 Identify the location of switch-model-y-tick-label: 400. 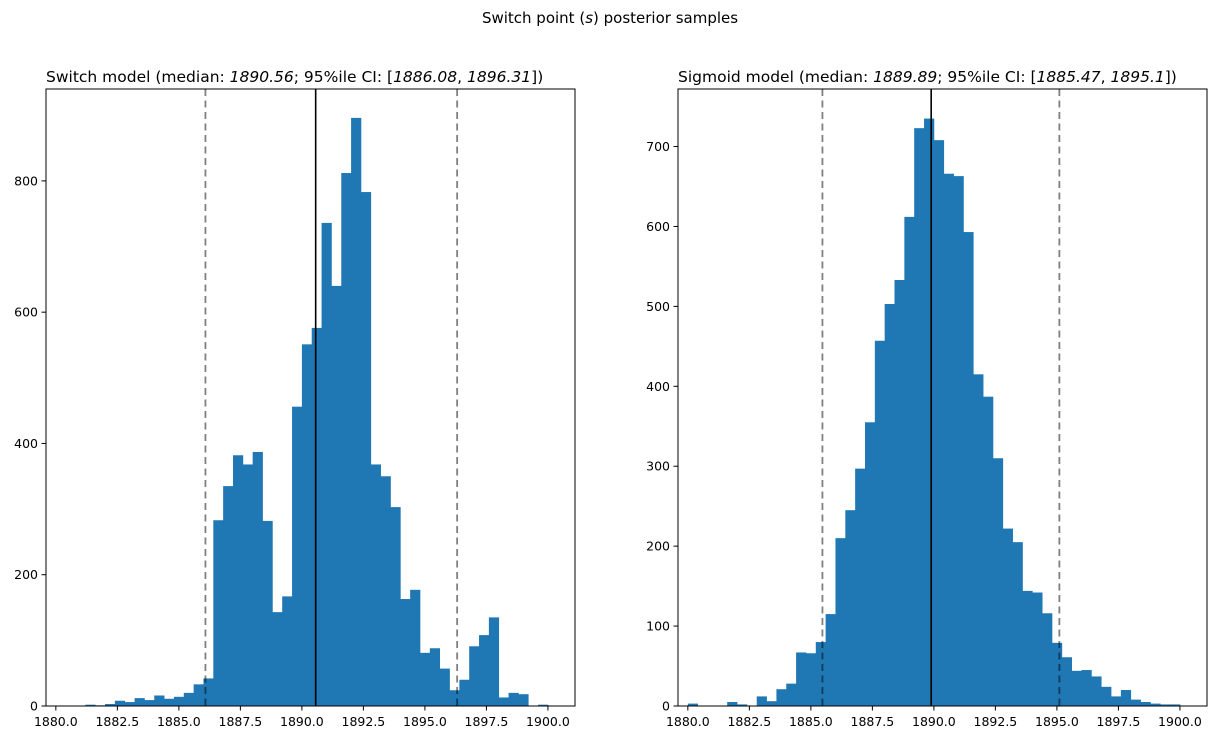
(26, 443).